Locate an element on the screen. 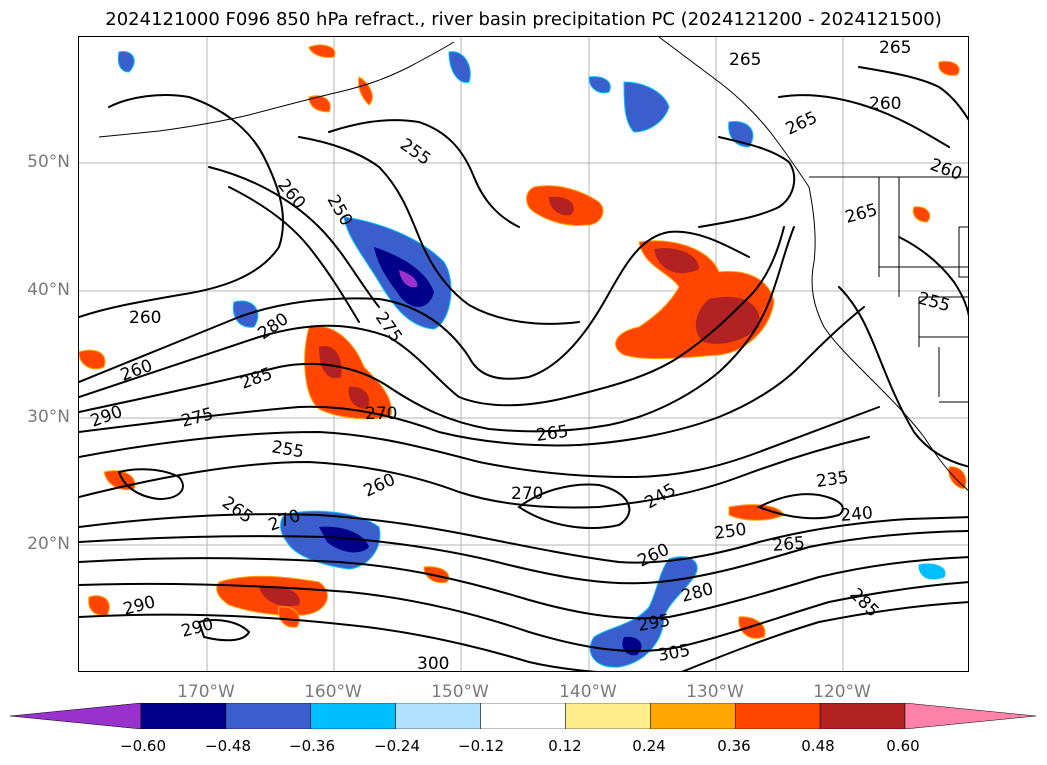 This screenshot has width=1047, height=765. contour-label: 280 is located at coordinates (273, 326).